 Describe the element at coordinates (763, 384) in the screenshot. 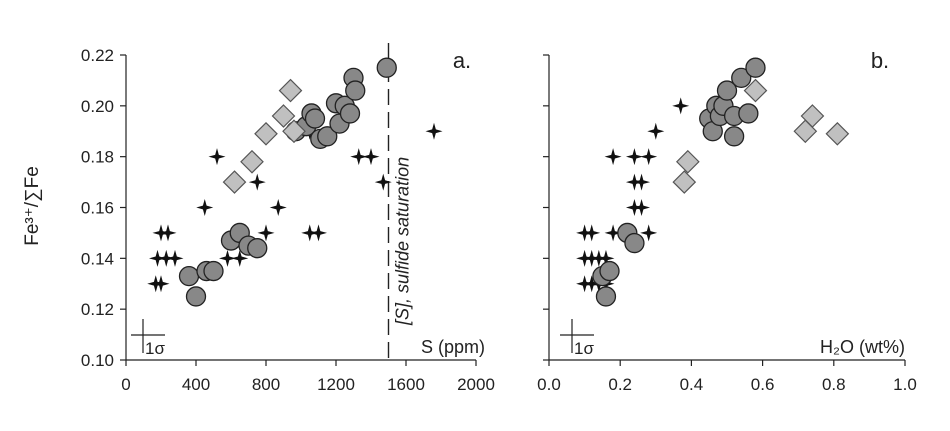

I see `x-tick-label: 0.6` at that location.